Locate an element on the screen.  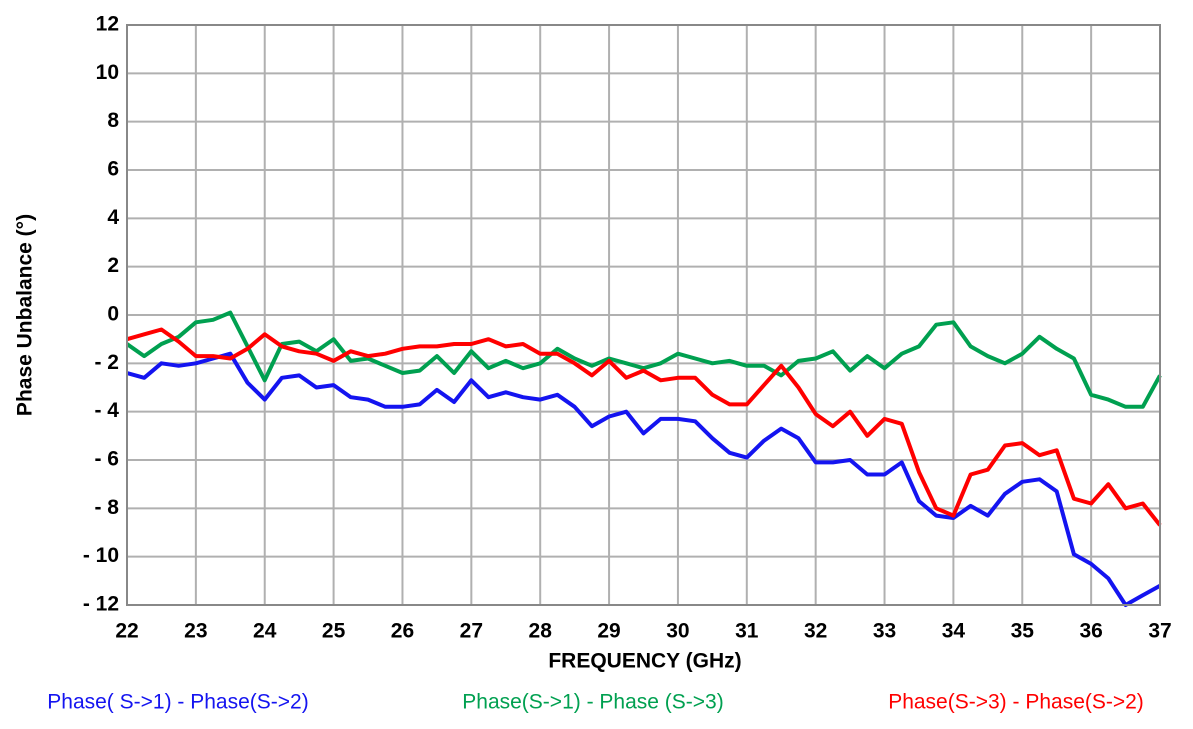
y-tick-label: - 4 is located at coordinates (106, 410).